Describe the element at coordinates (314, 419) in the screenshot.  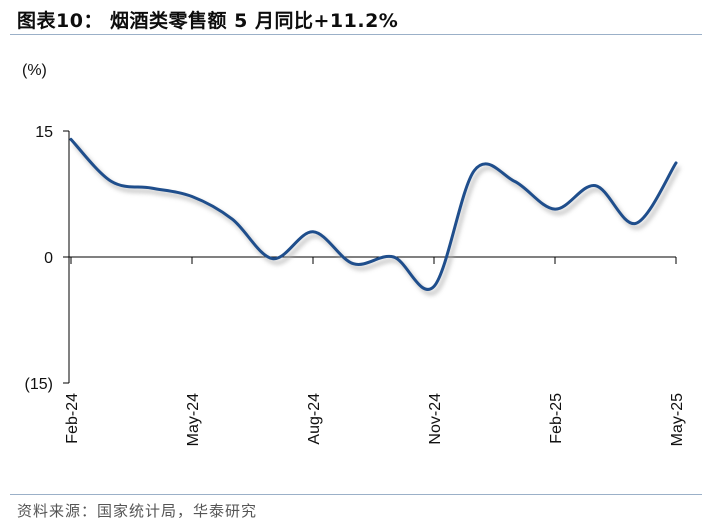
I see `x-tick-label: Aug-24` at that location.